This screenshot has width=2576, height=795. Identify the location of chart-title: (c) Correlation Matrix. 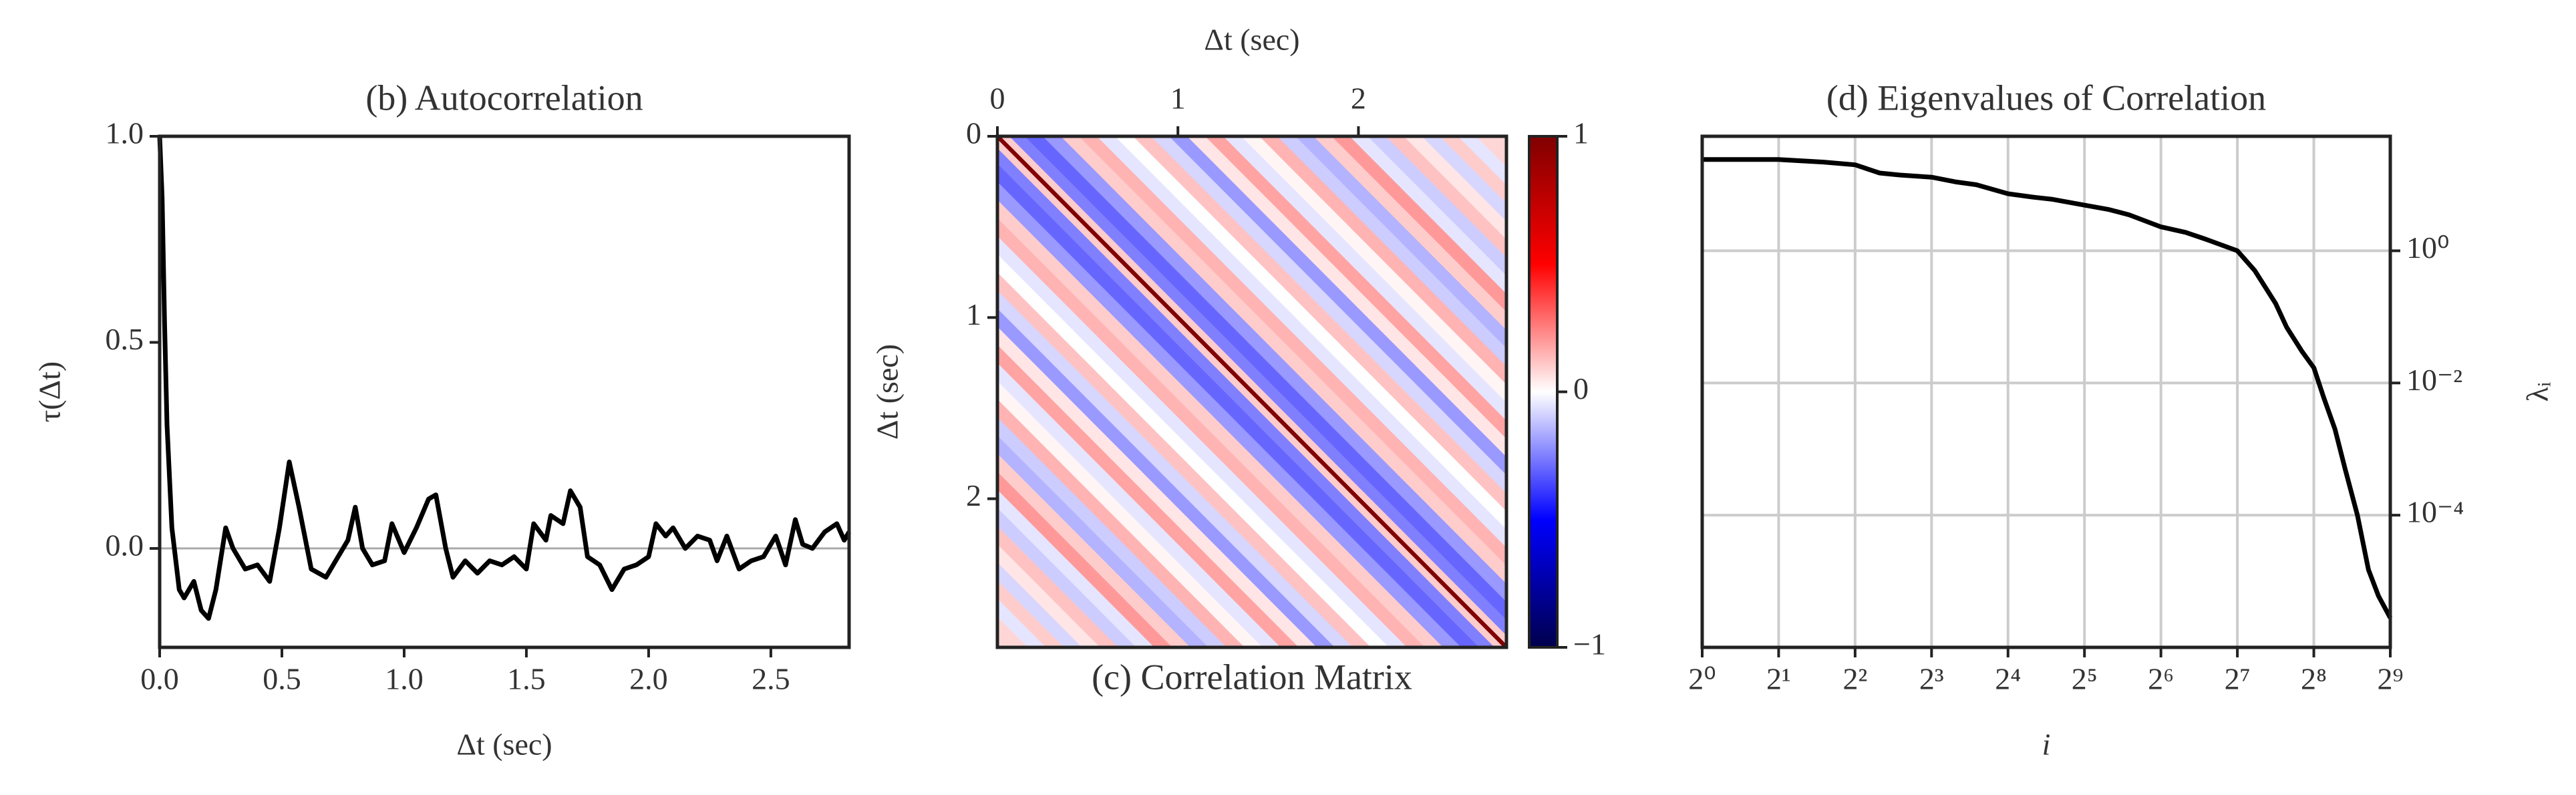
(1252, 677).